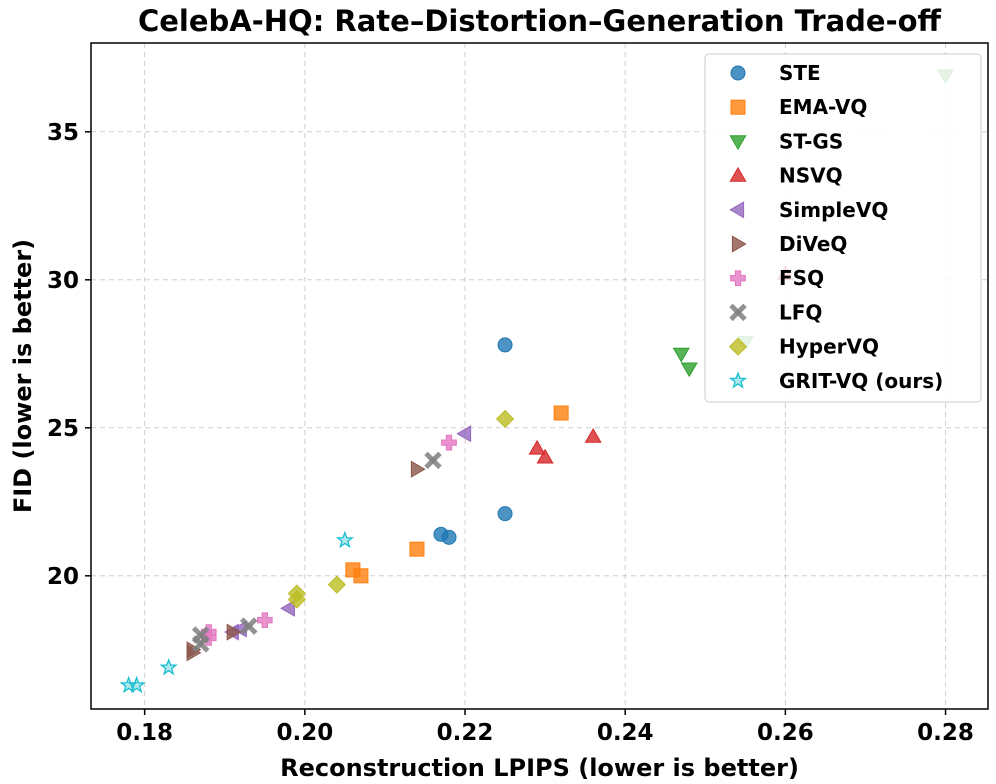 The height and width of the screenshot is (784, 996). What do you see at coordinates (63, 577) in the screenshot?
I see `y-tick-label: 20` at bounding box center [63, 577].